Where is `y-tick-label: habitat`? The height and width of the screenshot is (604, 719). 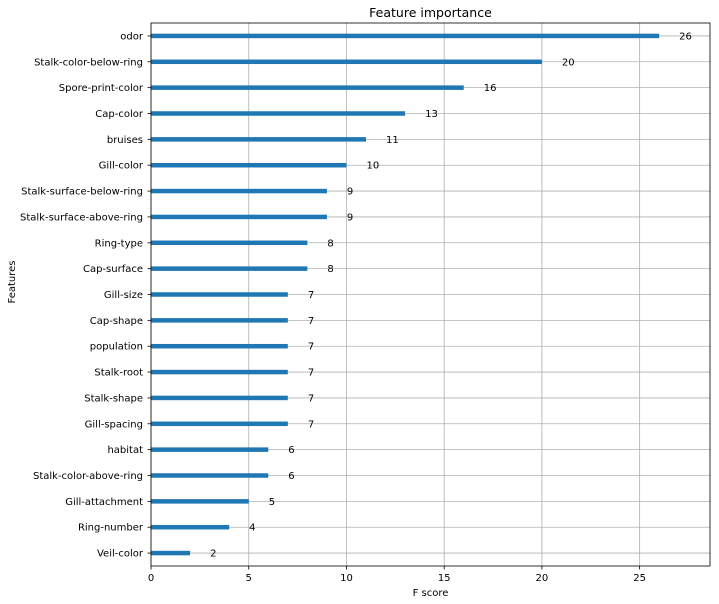 y-tick-label: habitat is located at coordinates (125, 450).